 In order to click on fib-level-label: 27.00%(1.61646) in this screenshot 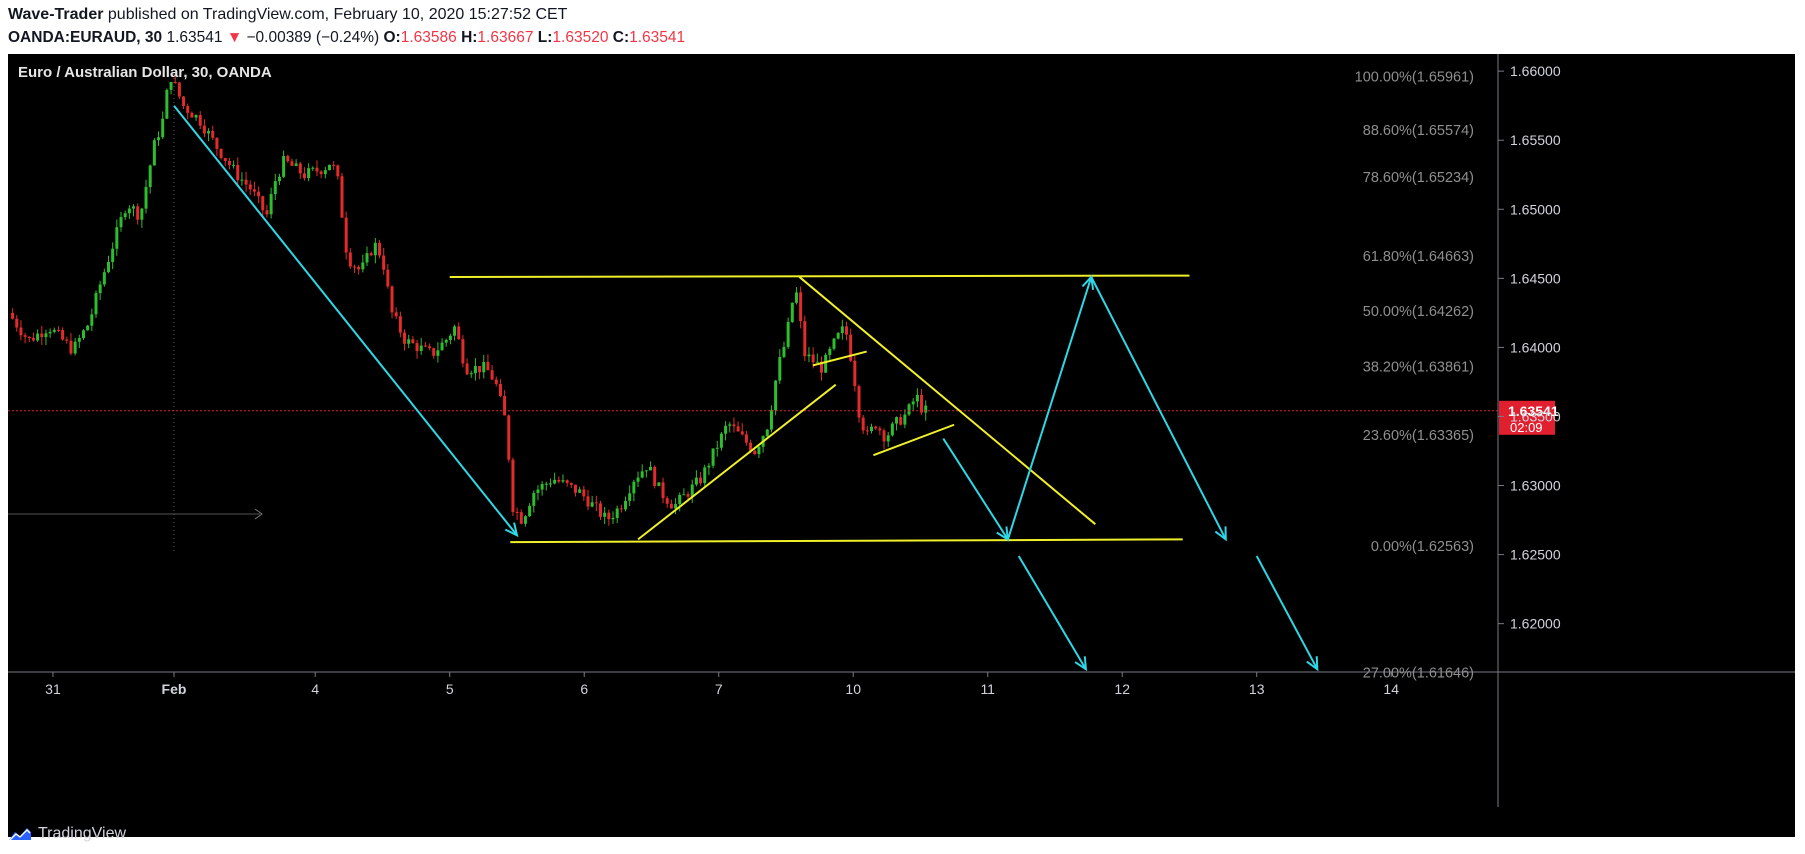, I will do `click(1418, 674)`.